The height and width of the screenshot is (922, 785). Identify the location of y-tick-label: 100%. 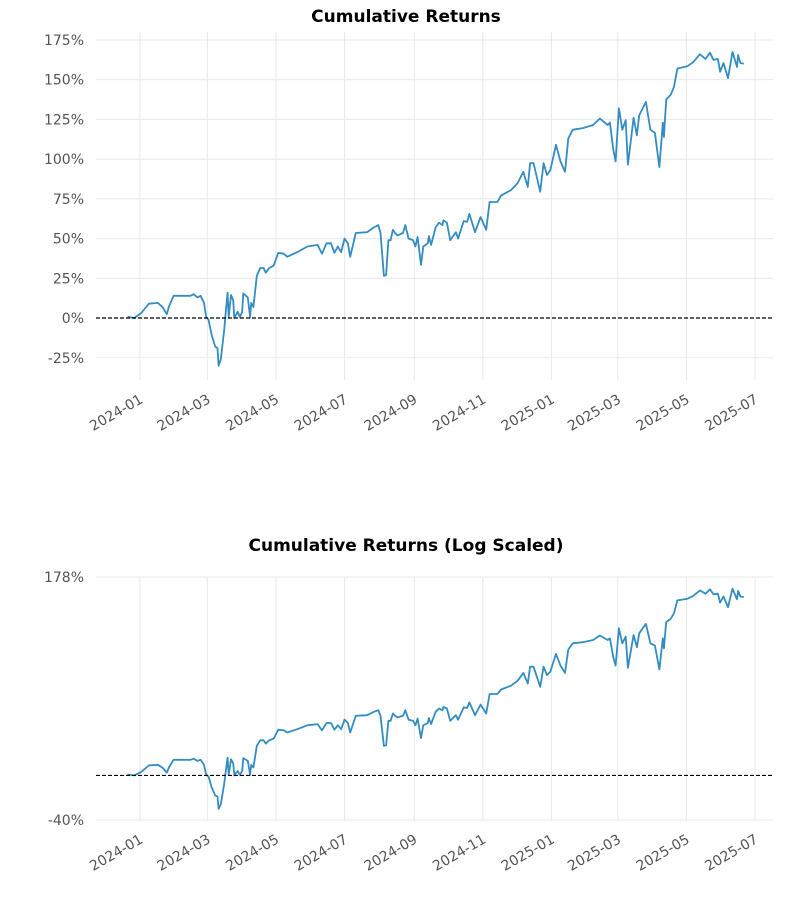
(64, 160).